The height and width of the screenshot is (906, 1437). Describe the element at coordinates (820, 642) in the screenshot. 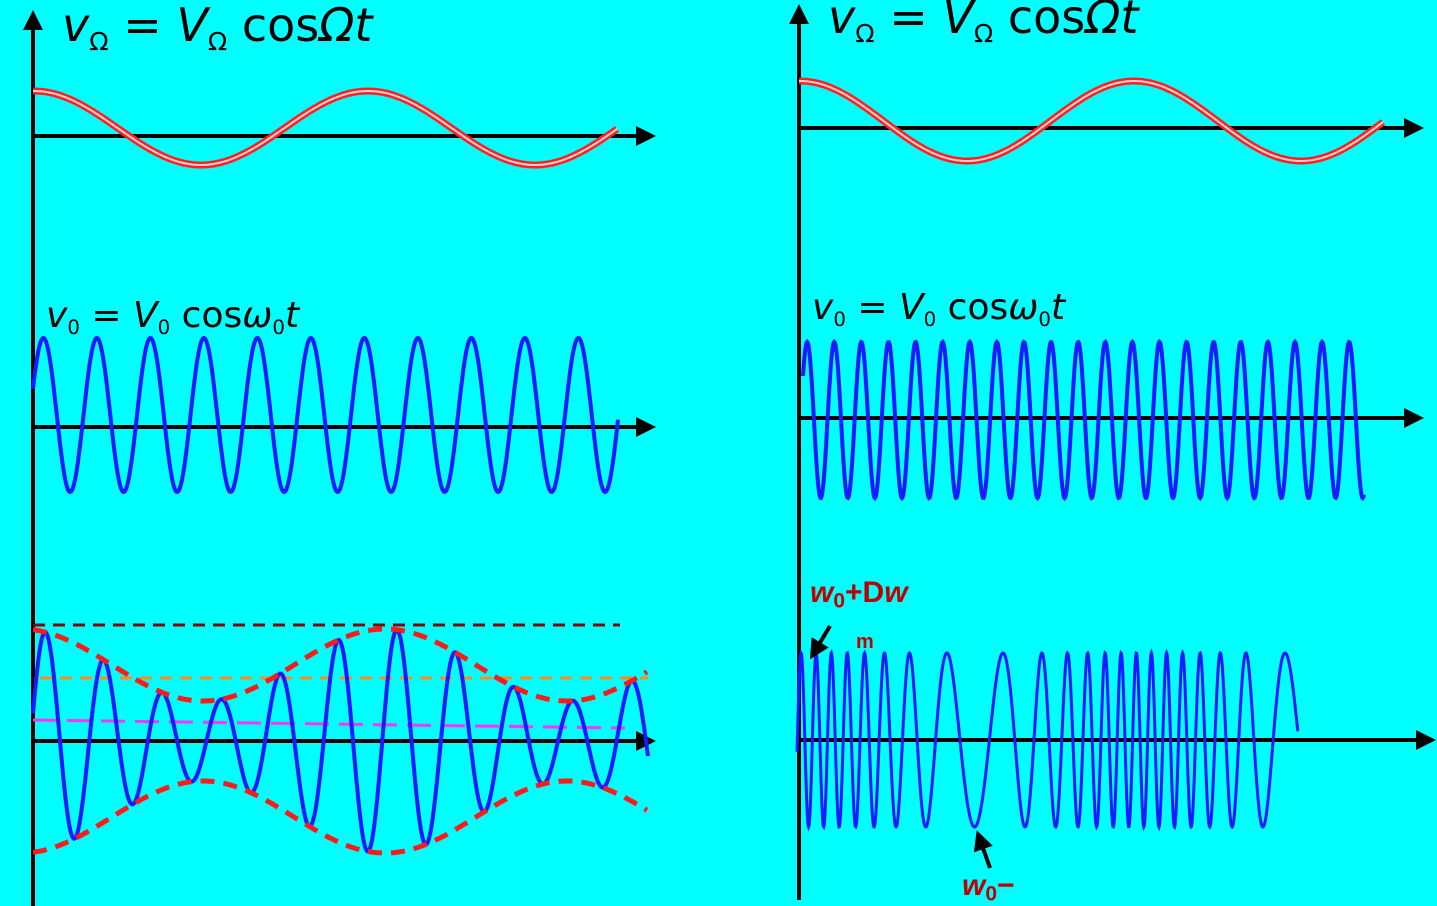

I see `fm-max-pointer-arrow` at that location.